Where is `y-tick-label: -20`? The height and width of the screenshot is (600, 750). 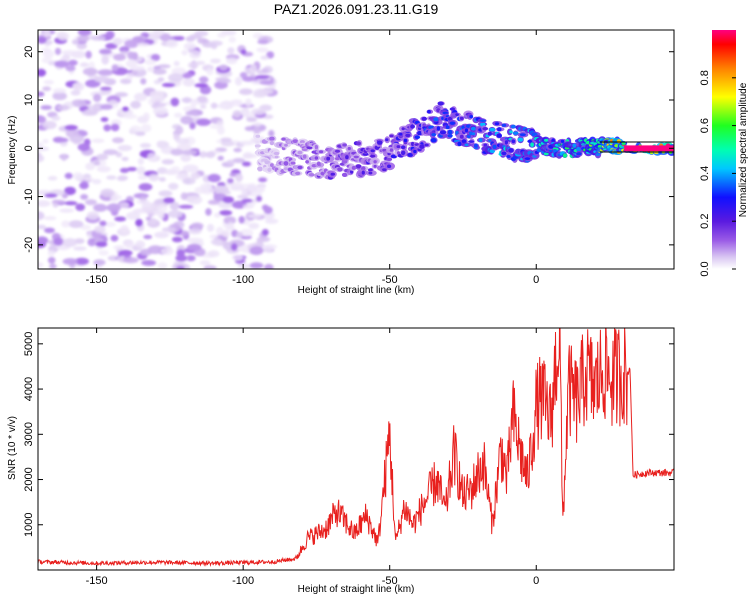 y-tick-label: -20 is located at coordinates (29, 245).